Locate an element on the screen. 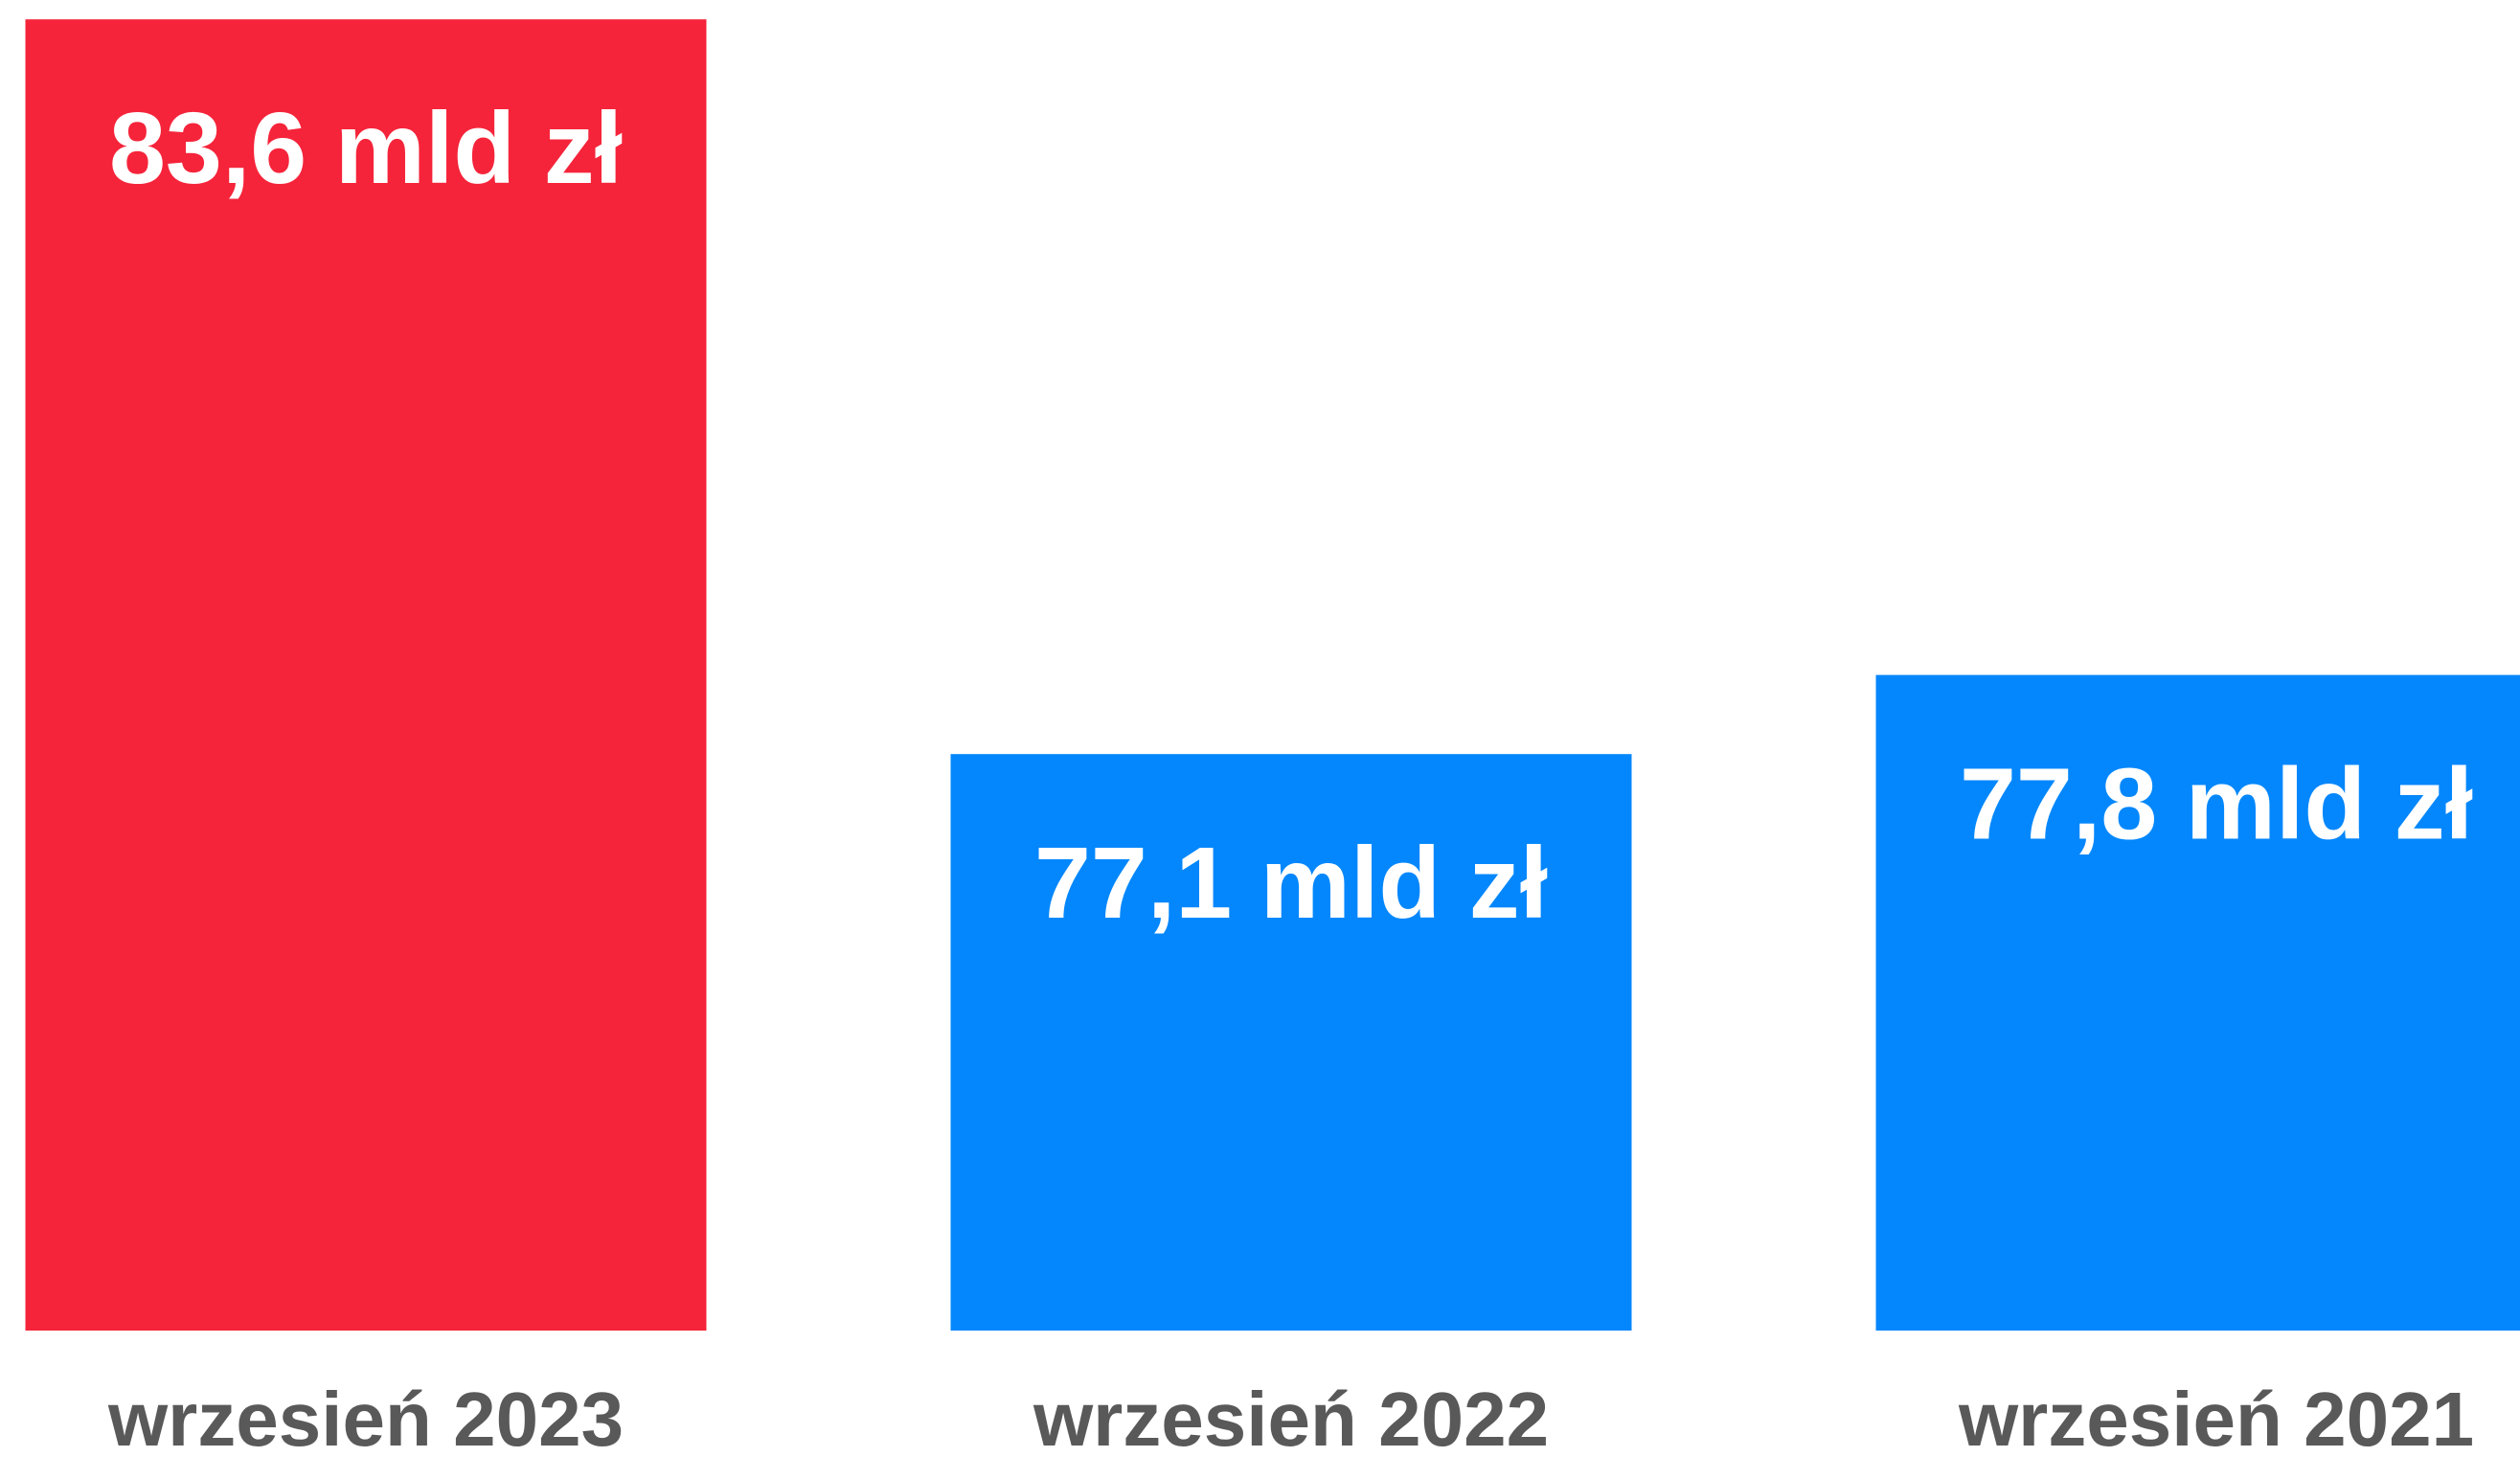 This screenshot has width=2520, height=1457. x-tick-label: wrzesień 2023 is located at coordinates (366, 1417).